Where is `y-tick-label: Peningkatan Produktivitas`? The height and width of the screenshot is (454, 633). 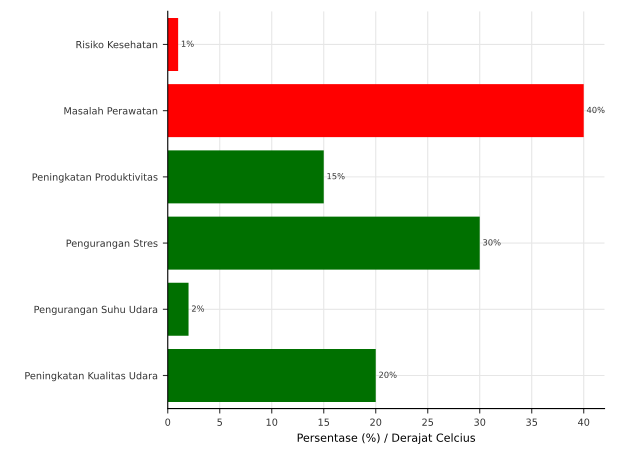
y-tick-label: Peningkatan Produktivitas is located at coordinates (95, 178).